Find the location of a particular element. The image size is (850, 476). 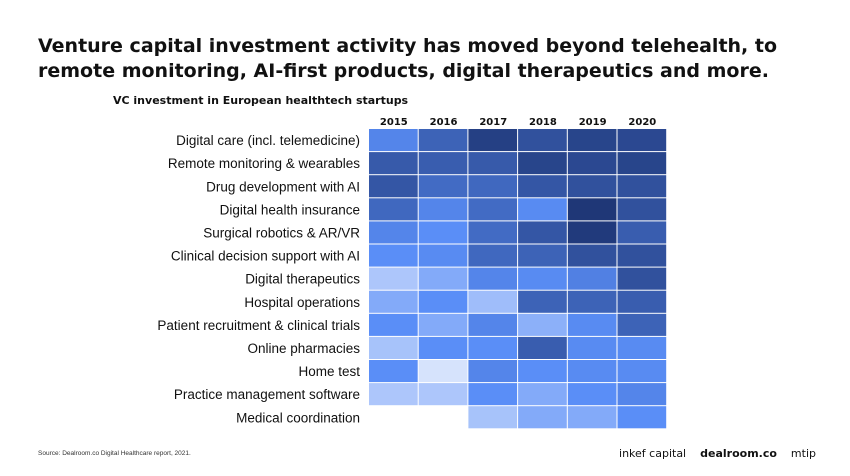

inkef-capital-logo: inkef capital is located at coordinates (653, 453).